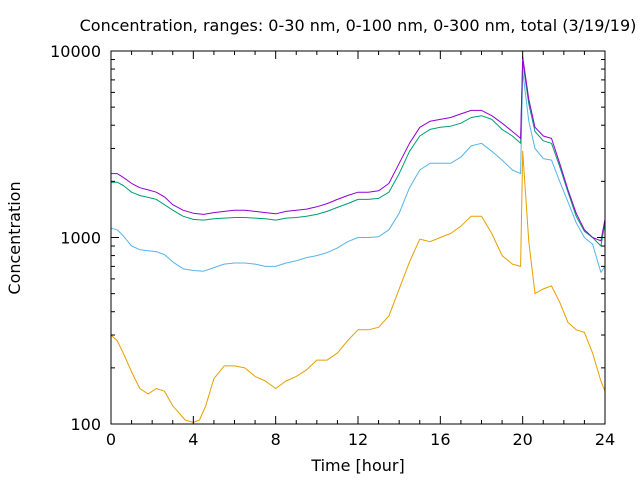 This screenshot has height=480, width=640. I want to click on y-axis-title: Concentration, so click(14, 237).